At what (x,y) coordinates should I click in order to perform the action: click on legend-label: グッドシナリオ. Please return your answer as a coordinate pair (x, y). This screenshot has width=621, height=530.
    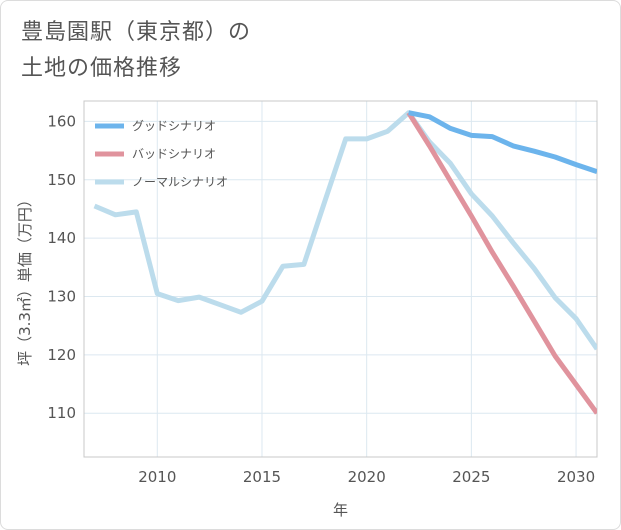
    Looking at the image, I should click on (174, 126).